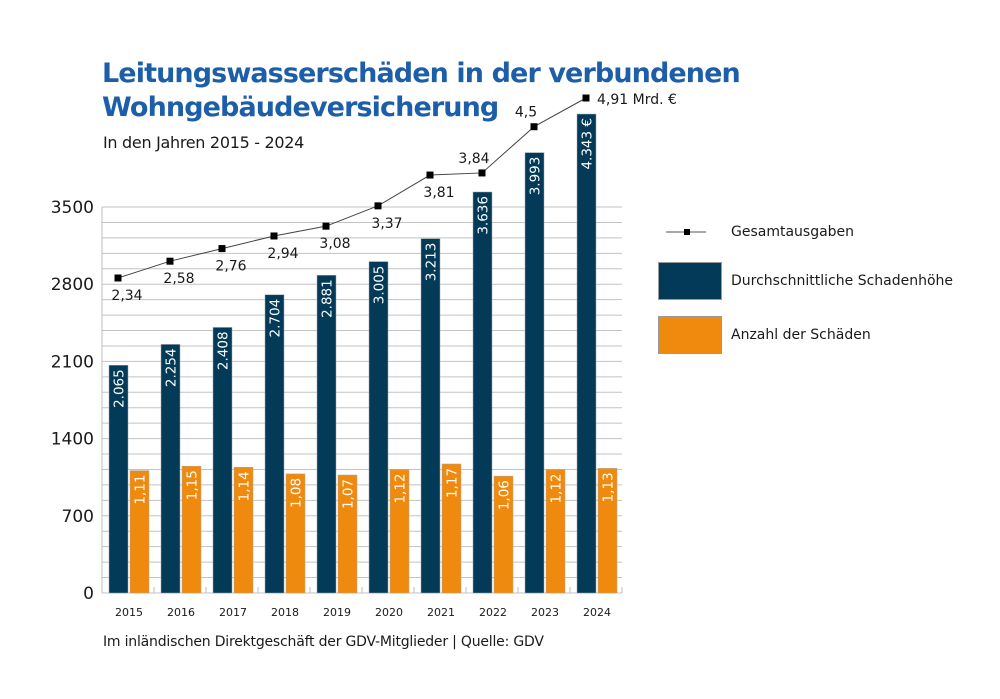 The image size is (1000, 699). I want to click on legend-label: Anzahl der Schäden, so click(801, 335).